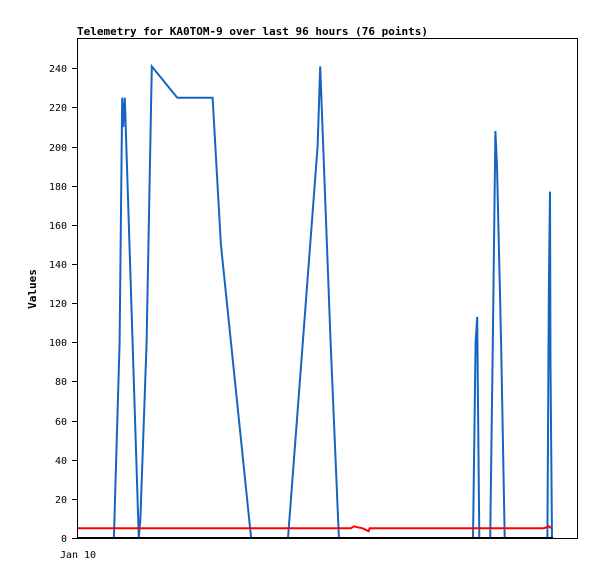 The image size is (597, 579). I want to click on y-tick-label: 240, so click(58, 69).